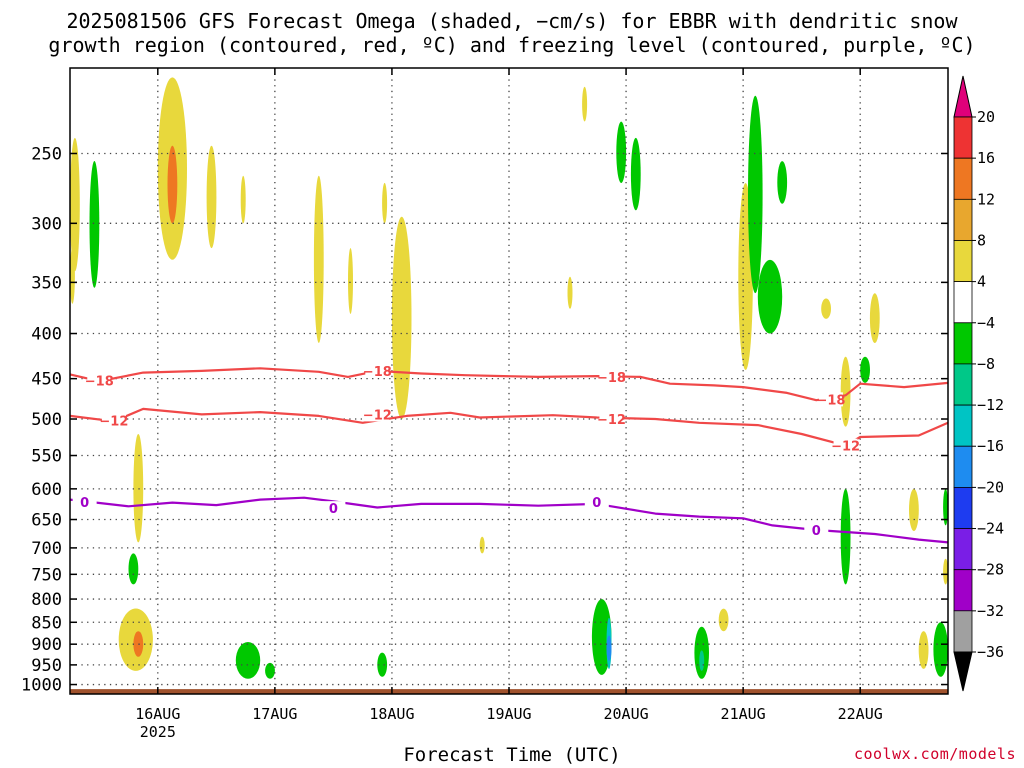  I want to click on colorbar-label: 4, so click(981, 282).